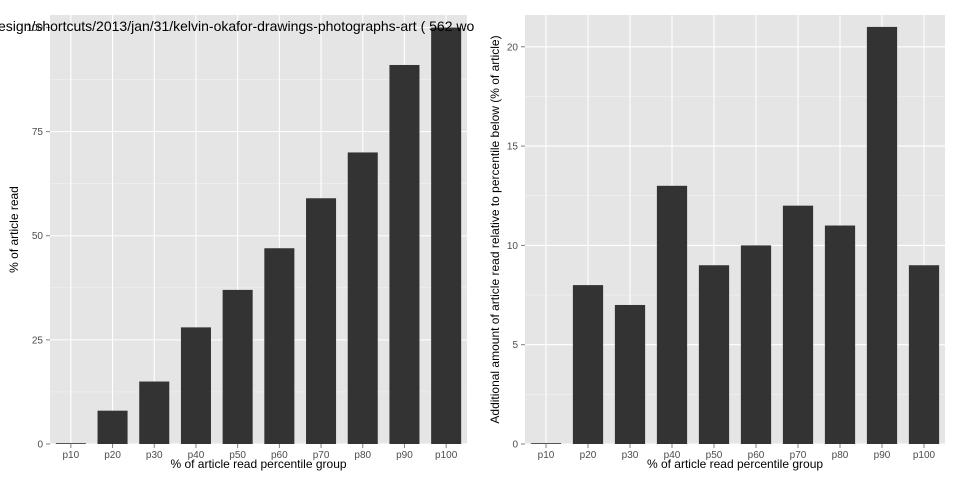 The width and height of the screenshot is (960, 480). What do you see at coordinates (513, 246) in the screenshot?
I see `y-tick-label: 10` at bounding box center [513, 246].